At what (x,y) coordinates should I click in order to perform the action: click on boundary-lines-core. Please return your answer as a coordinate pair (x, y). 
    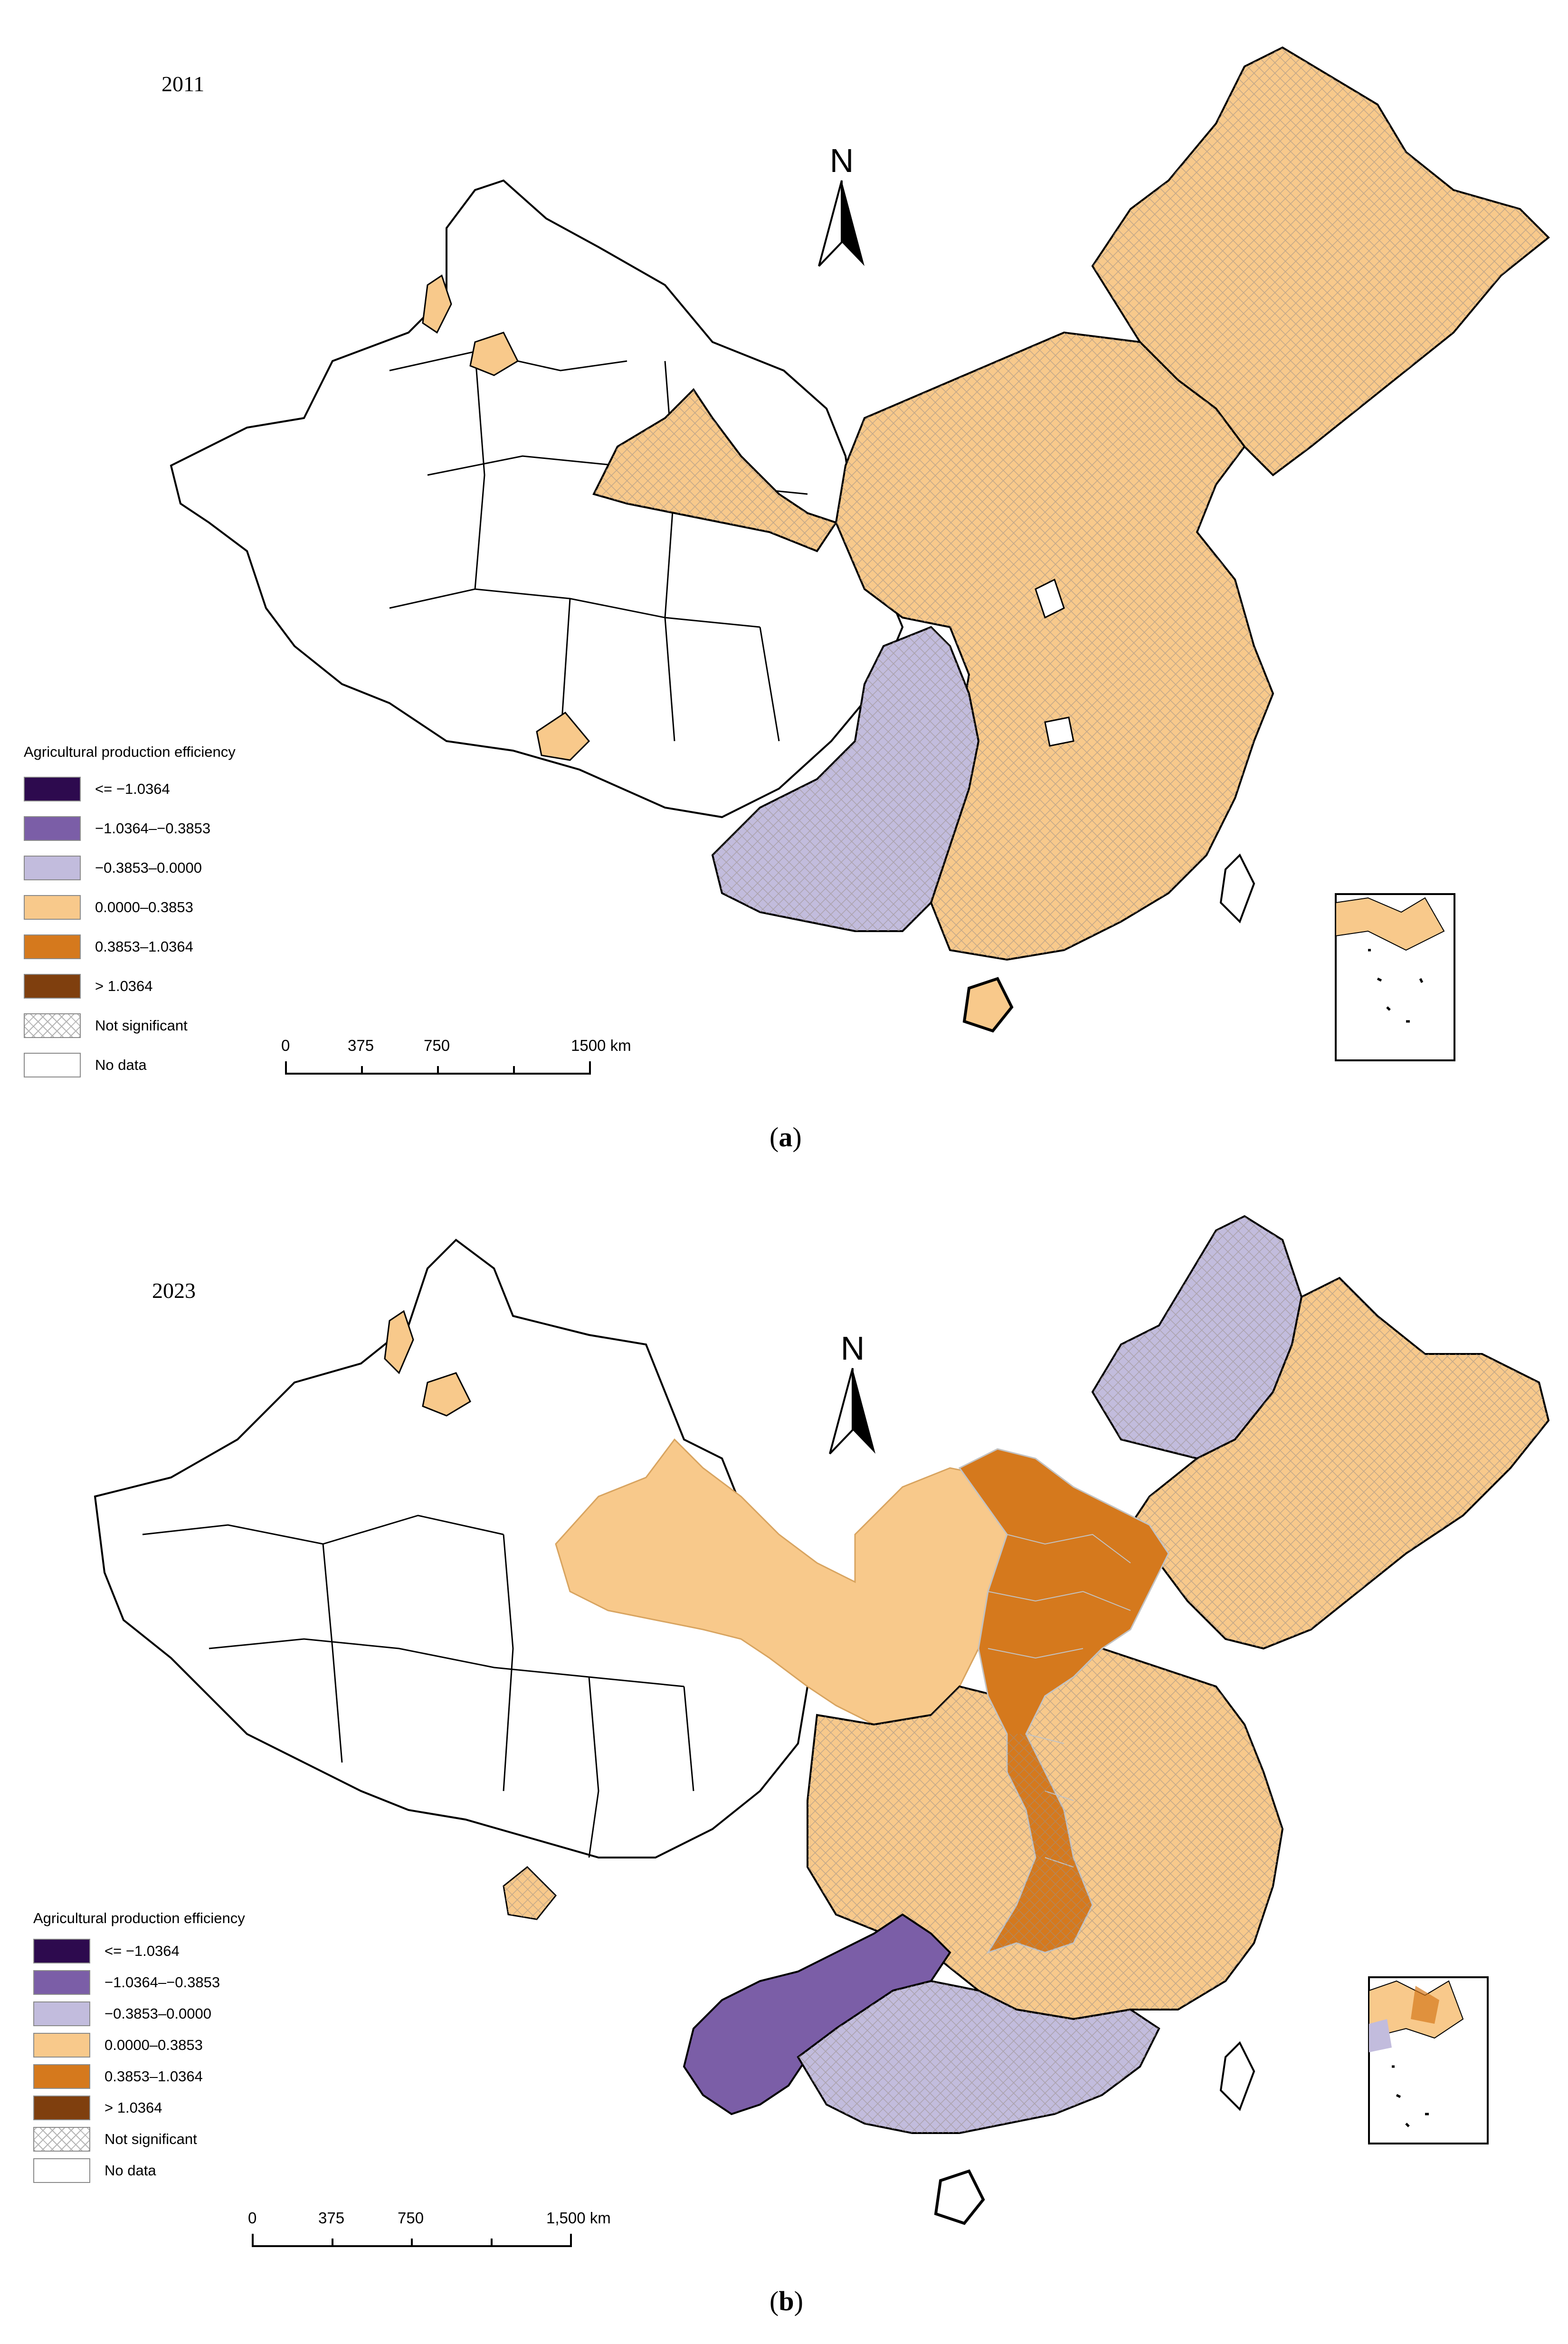
    Looking at the image, I should click on (1059, 1701).